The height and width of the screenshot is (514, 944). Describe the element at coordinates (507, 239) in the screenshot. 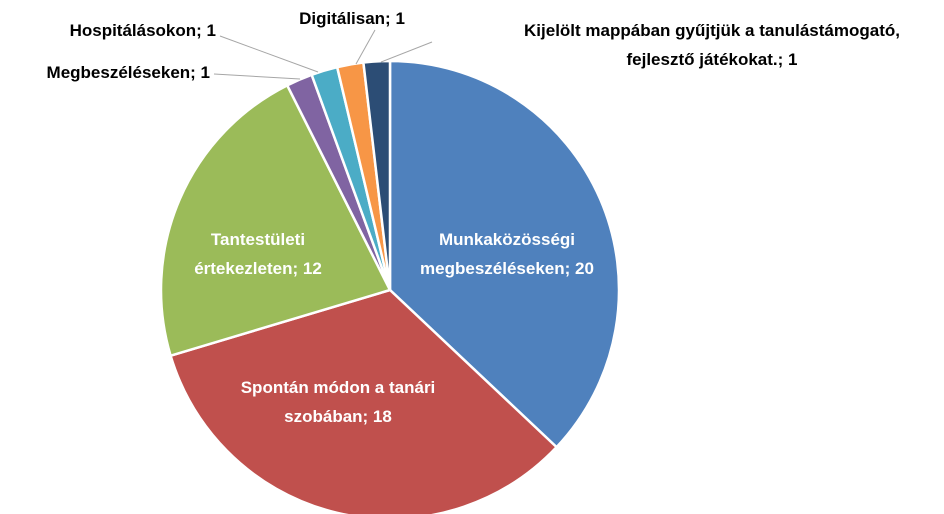

I see `data-label-line: Munkaközösségi` at that location.